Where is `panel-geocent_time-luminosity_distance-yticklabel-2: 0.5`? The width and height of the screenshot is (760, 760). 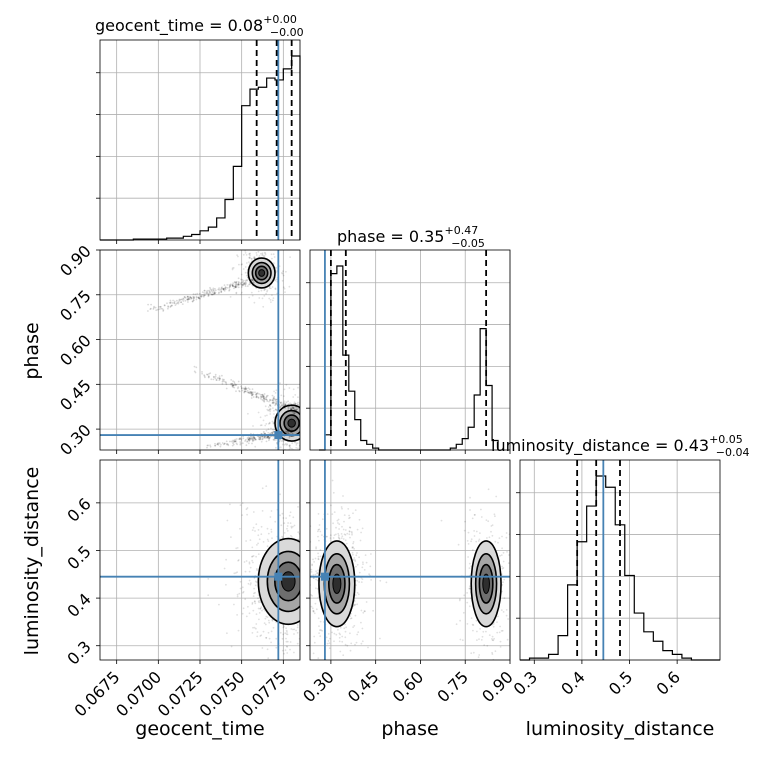
panel-geocent_time-luminosity_distance-yticklabel-2: 0.5 is located at coordinates (78, 557).